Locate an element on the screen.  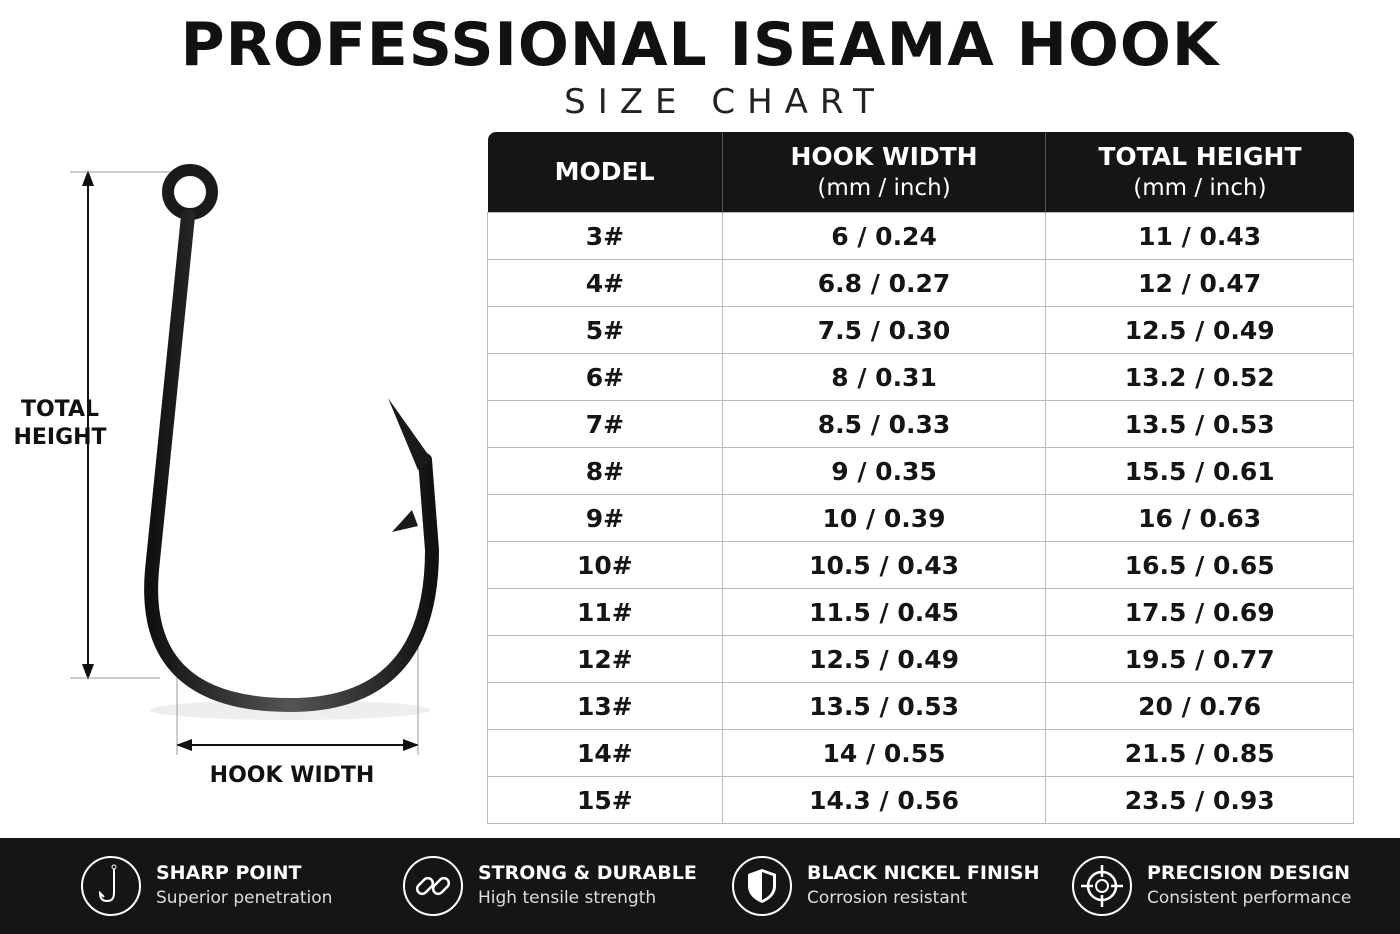
title: PROFESSIONAL ISEAMA HOOK is located at coordinates (700, 45).